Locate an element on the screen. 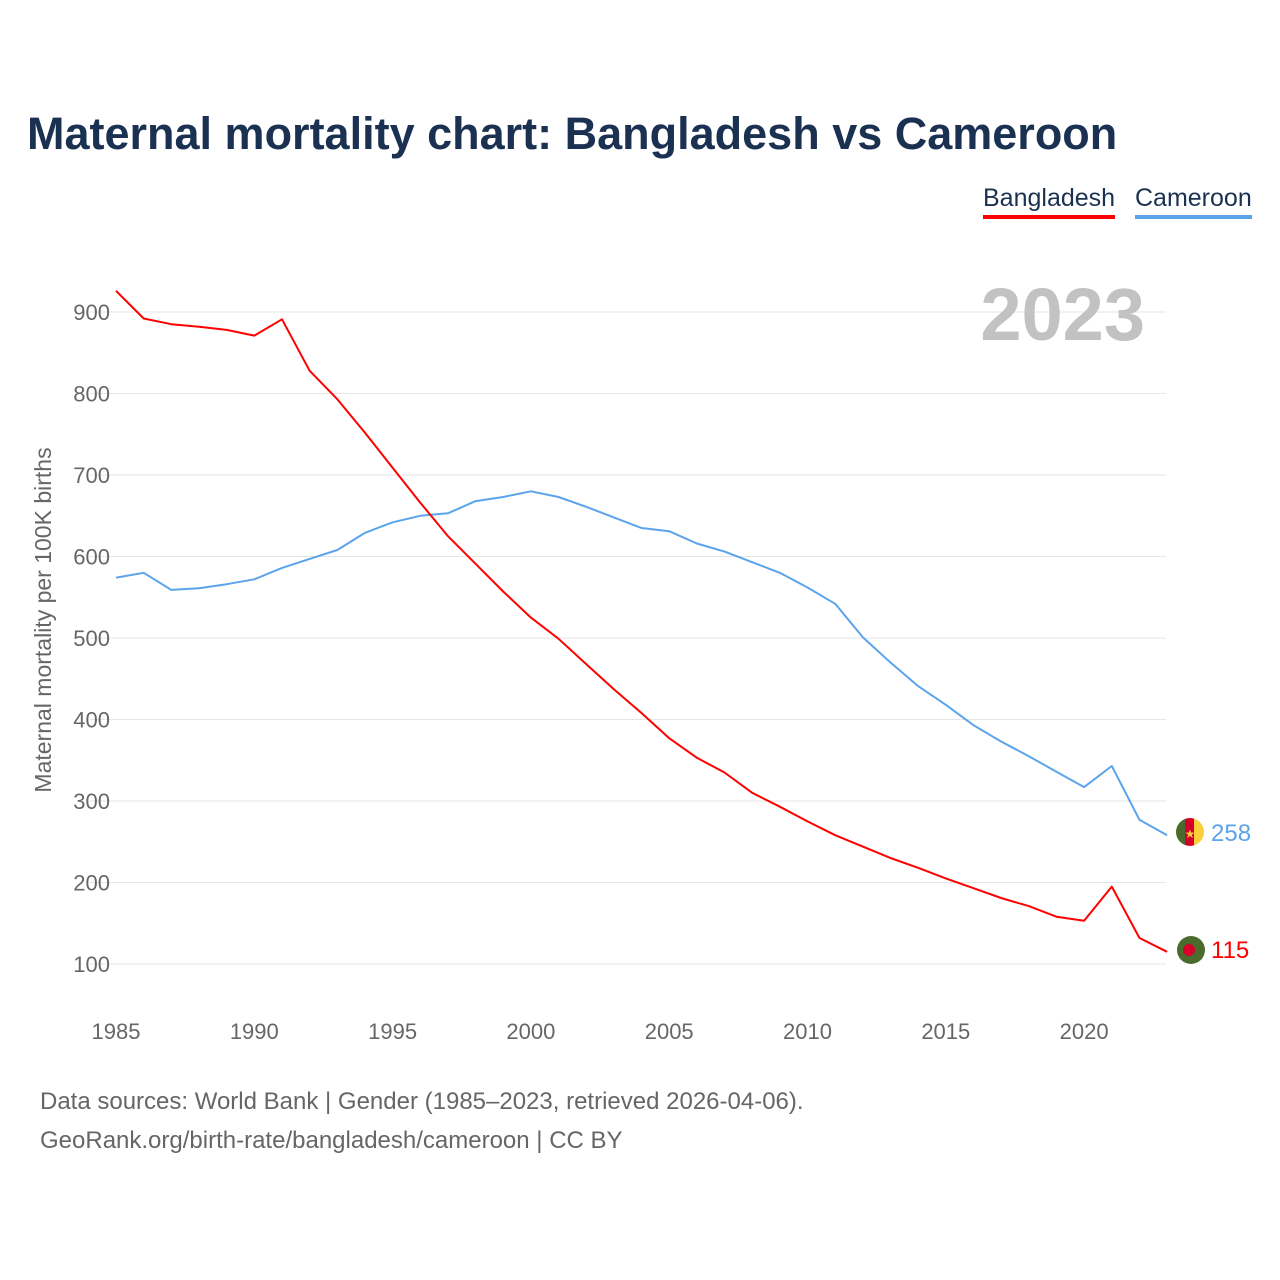  x-tick-label: 2010 is located at coordinates (807, 1031).